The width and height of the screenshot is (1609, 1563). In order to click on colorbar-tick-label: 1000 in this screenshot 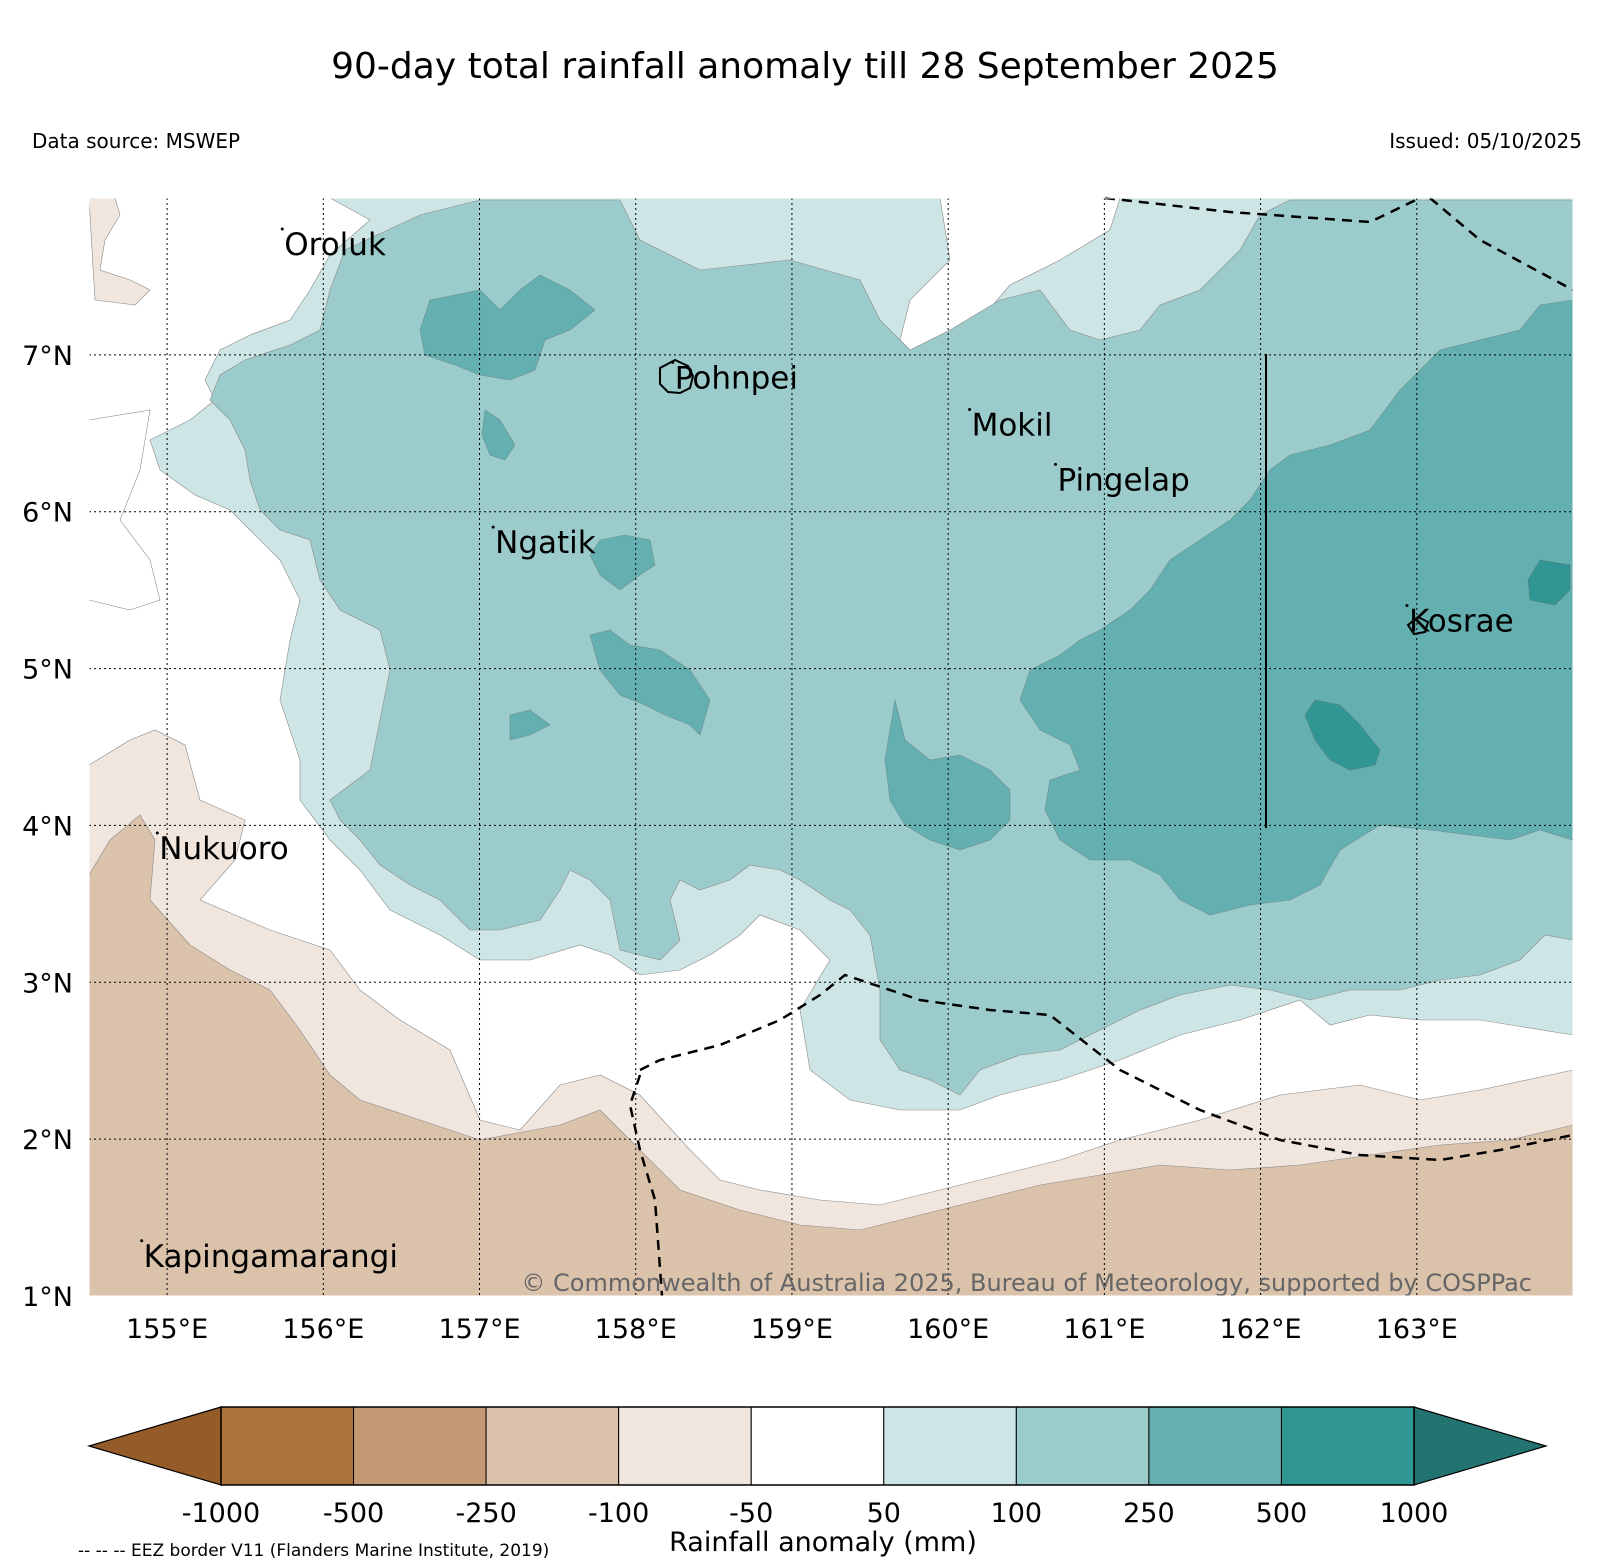, I will do `click(1414, 1513)`.